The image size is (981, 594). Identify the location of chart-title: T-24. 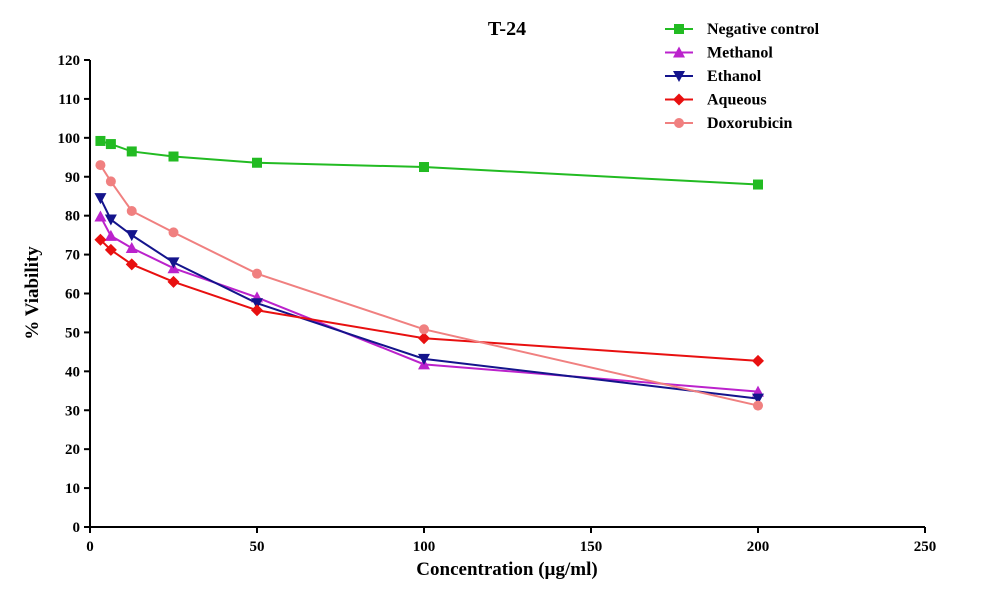
(507, 29).